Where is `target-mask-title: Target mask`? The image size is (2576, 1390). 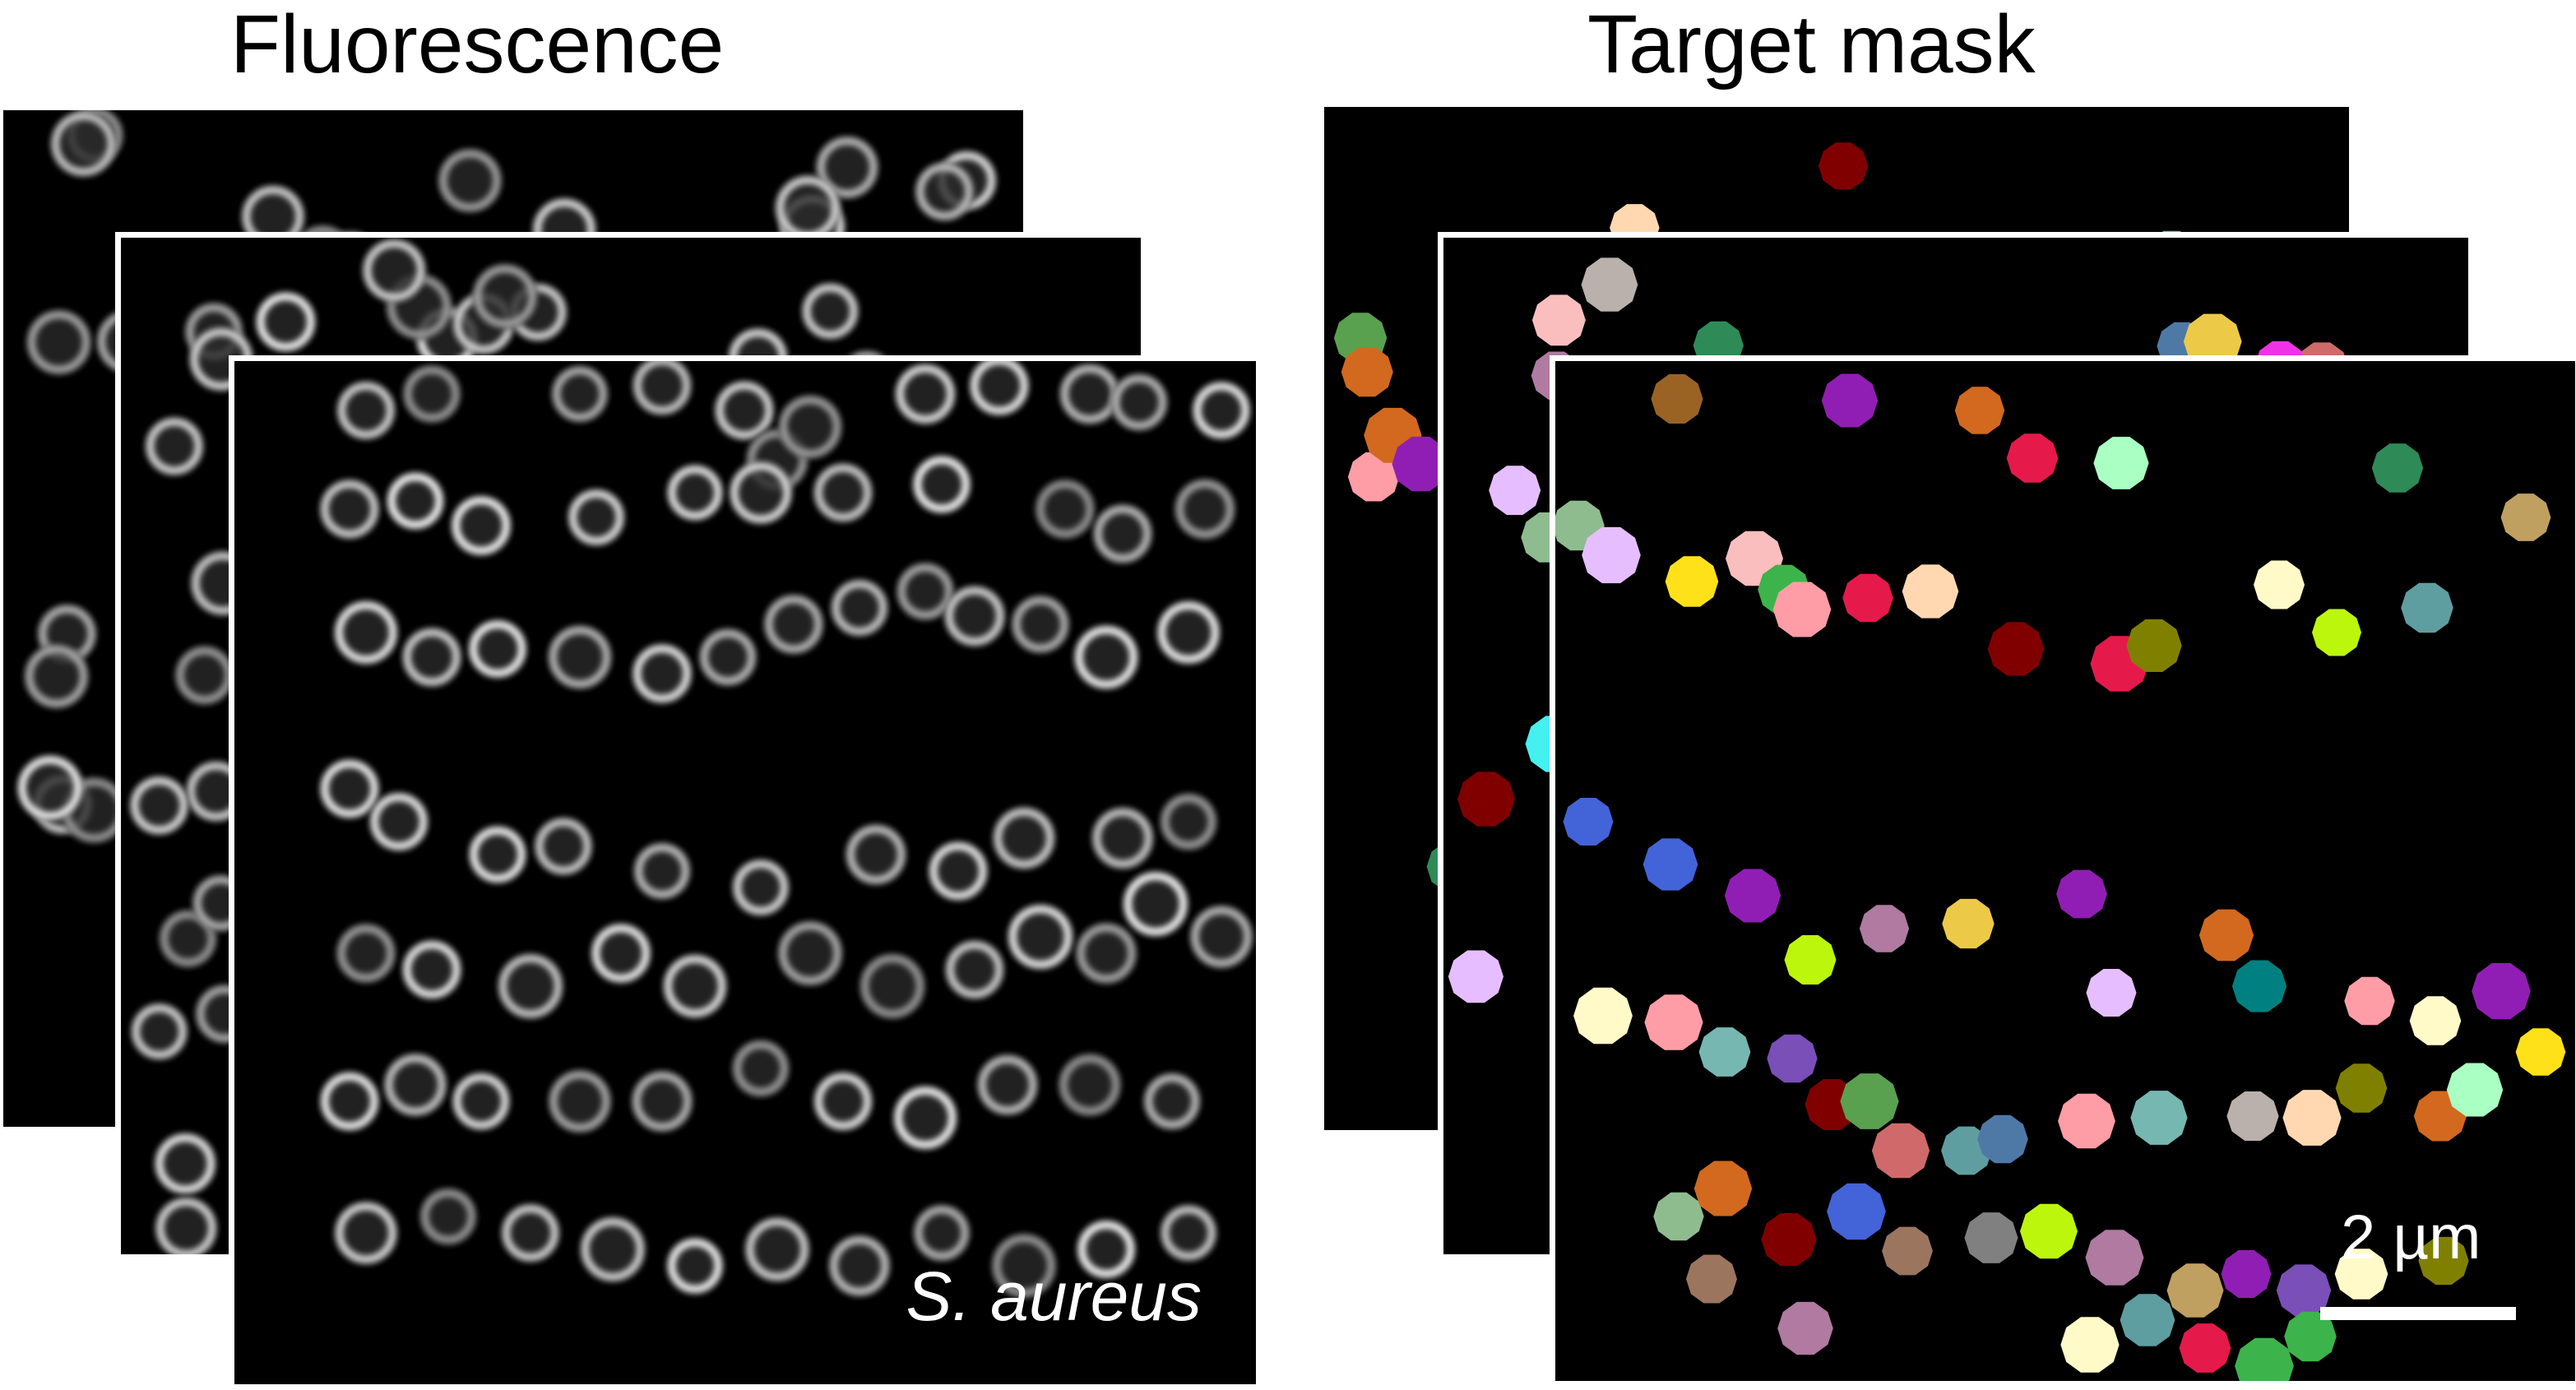
target-mask-title: Target mask is located at coordinates (1811, 45).